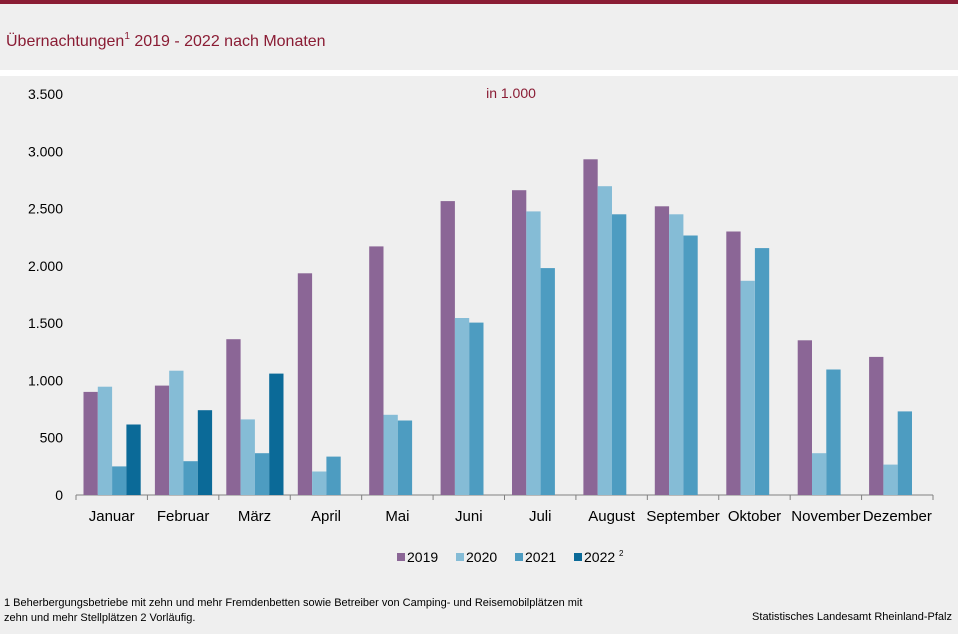 The width and height of the screenshot is (958, 634). Describe the element at coordinates (183, 516) in the screenshot. I see `x-tick-label: Februar` at that location.